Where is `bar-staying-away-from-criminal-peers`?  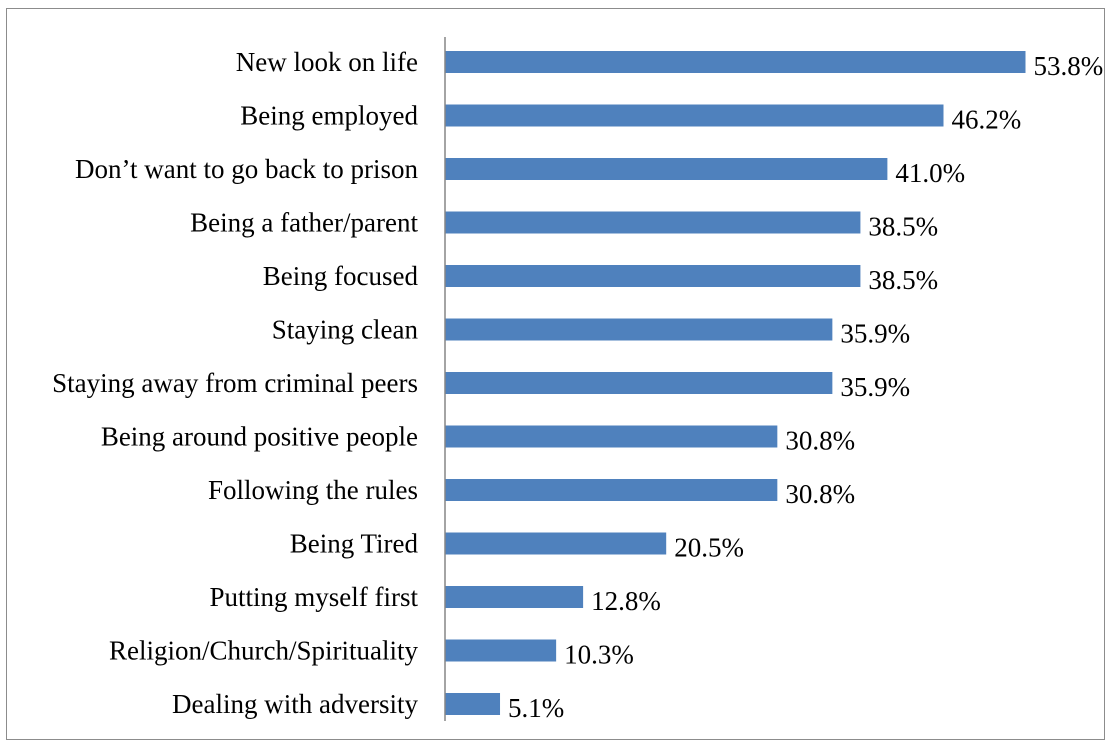
bar-staying-away-from-criminal-peers is located at coordinates (639, 383).